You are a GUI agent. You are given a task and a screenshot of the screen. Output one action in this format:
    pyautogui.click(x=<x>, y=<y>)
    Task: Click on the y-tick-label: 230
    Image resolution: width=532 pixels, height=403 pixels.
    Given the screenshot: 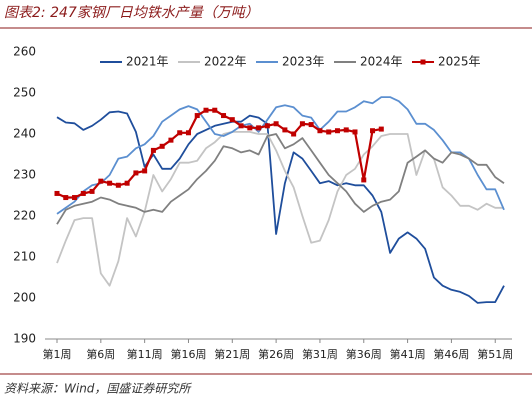 What is the action you would take?
    pyautogui.click(x=24, y=175)
    